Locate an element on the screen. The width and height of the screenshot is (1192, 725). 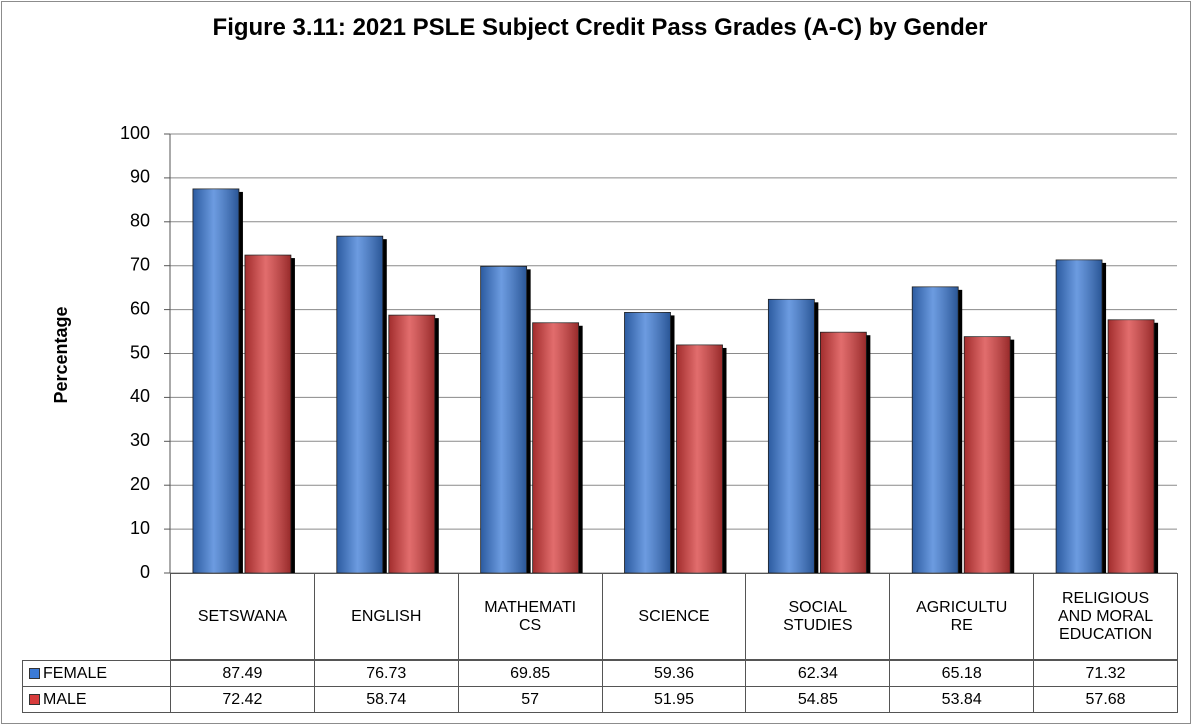
table-value: 69.85 is located at coordinates (530, 673).